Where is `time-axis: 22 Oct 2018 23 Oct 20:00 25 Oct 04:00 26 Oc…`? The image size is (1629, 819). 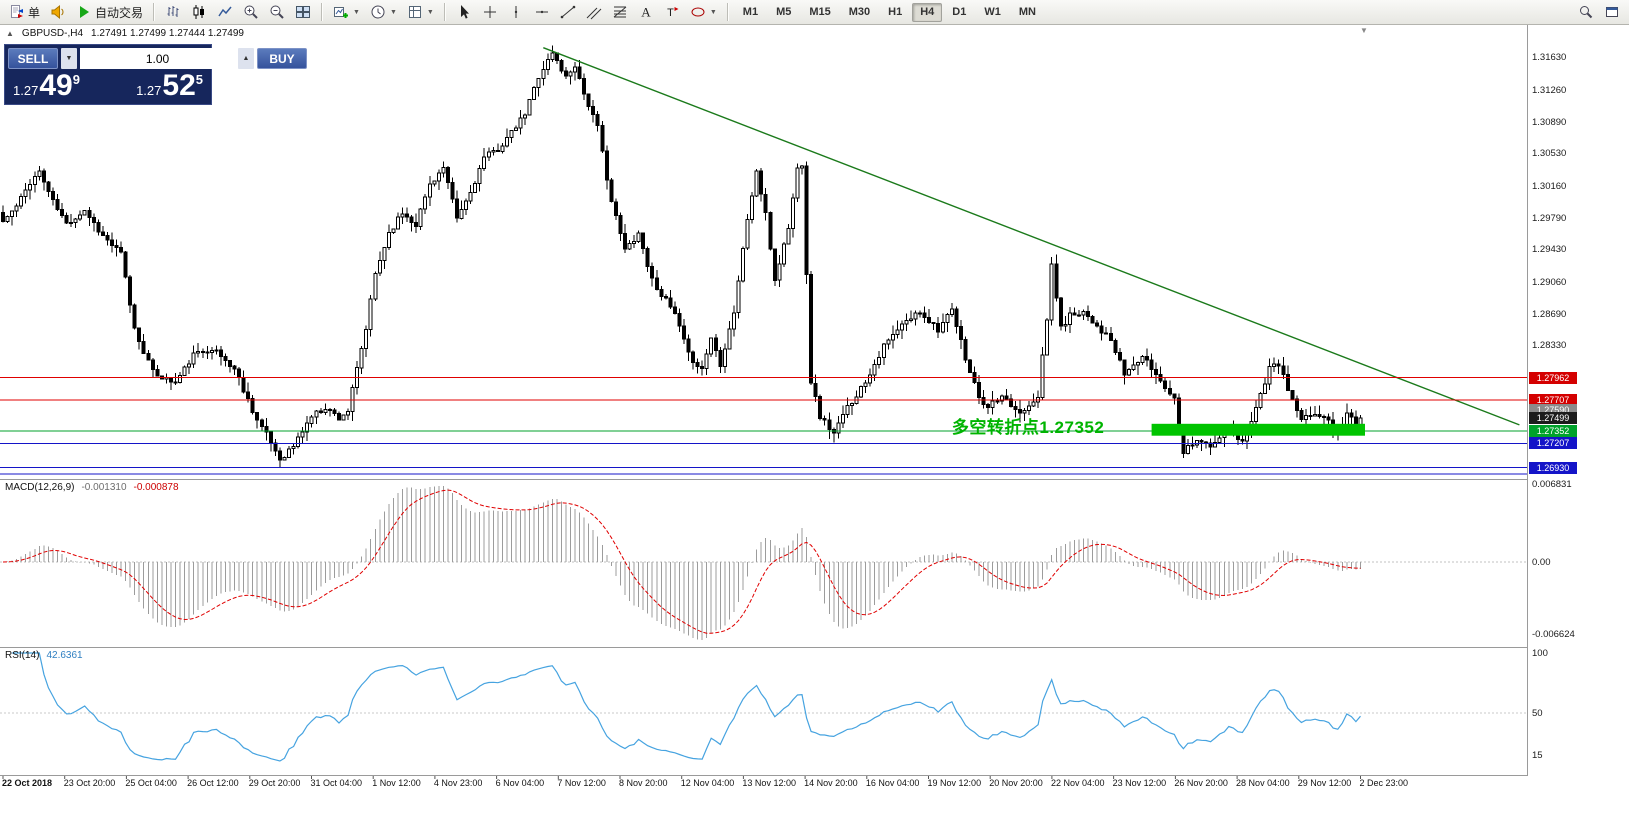
time-axis: 22 Oct 2018 23 Oct 20:00 25 Oct 04:00 26 Oc… is located at coordinates (763, 786).